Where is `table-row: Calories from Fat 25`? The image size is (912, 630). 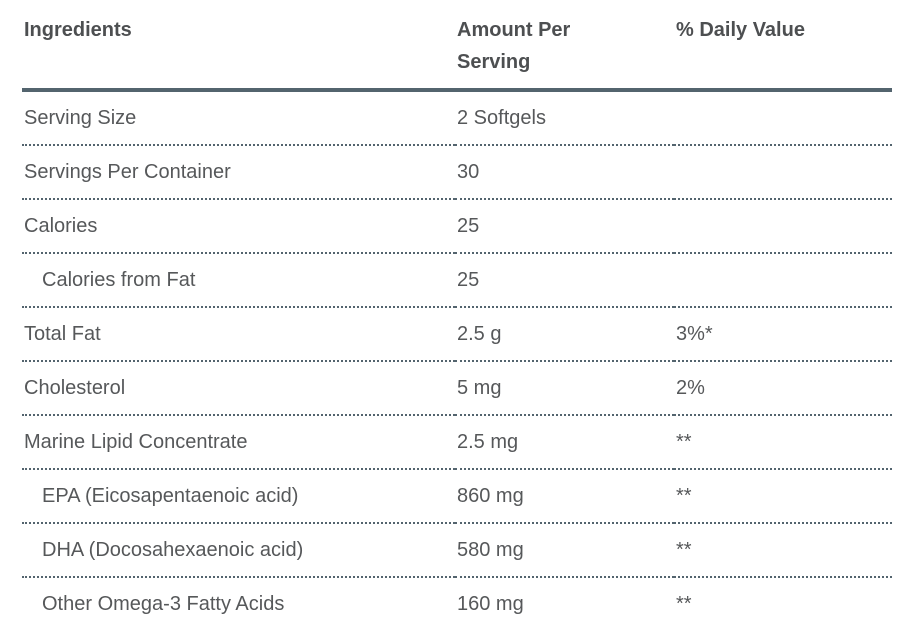
table-row: Calories from Fat 25 is located at coordinates (457, 280).